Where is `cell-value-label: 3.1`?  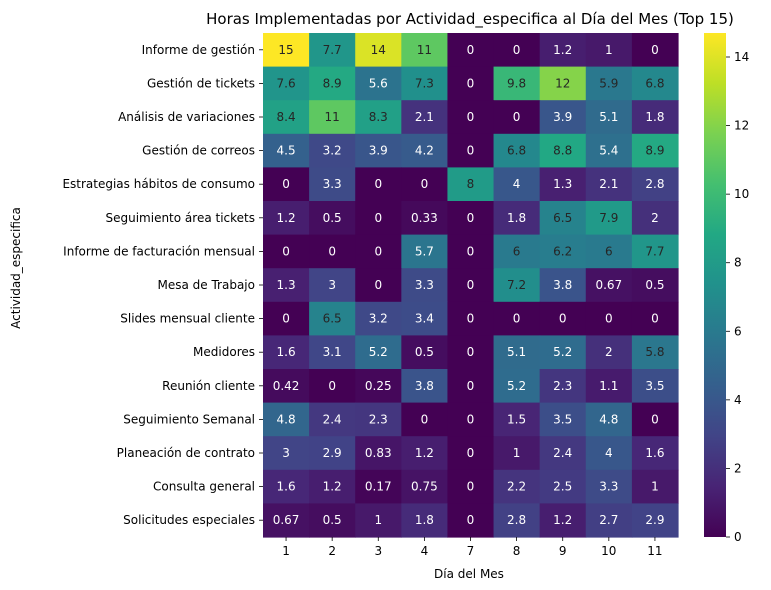
cell-value-label: 3.1 is located at coordinates (332, 352).